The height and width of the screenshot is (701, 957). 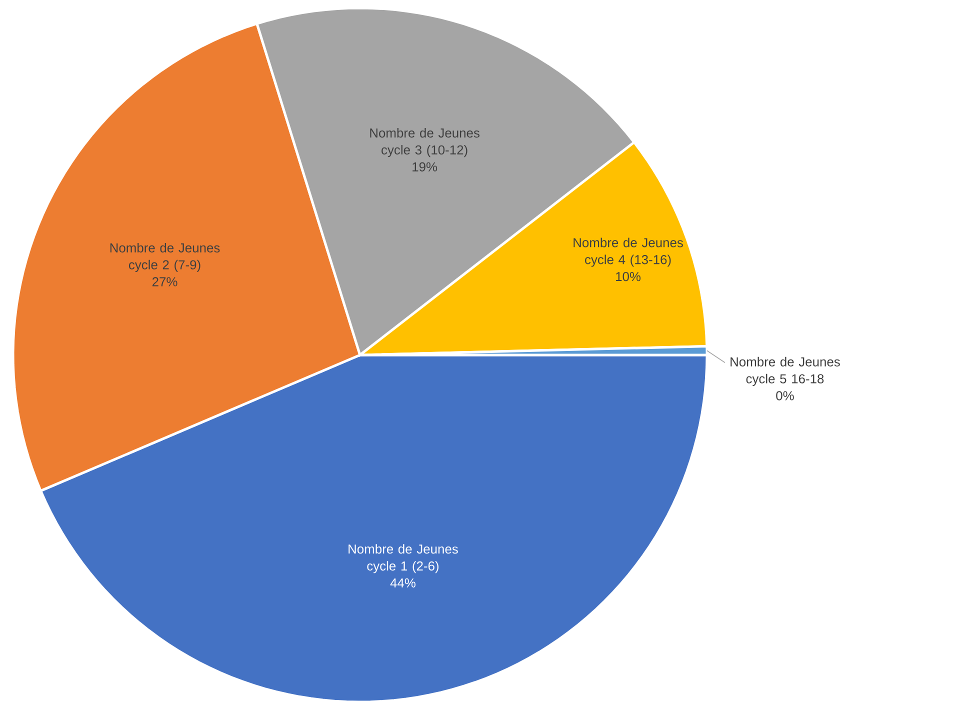 I want to click on data-label: 27%, so click(x=165, y=281).